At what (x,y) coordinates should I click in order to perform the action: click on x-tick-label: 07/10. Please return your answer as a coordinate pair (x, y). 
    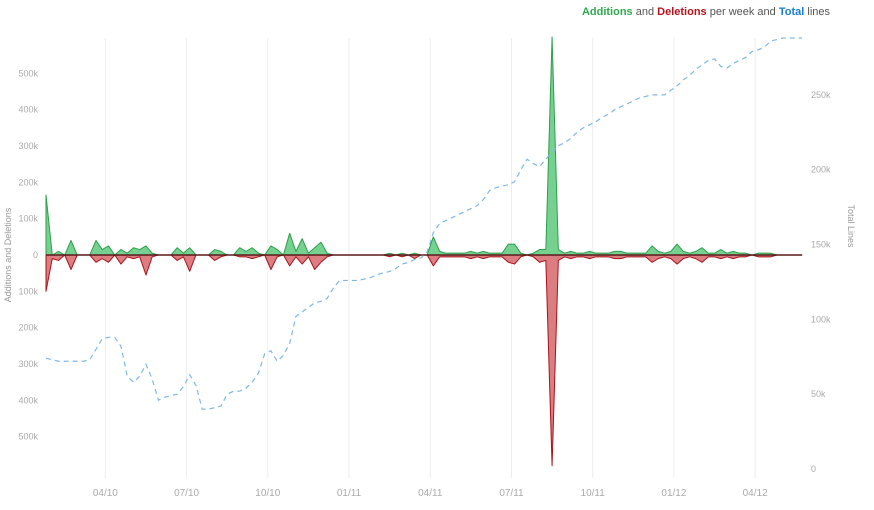
    Looking at the image, I should click on (186, 493).